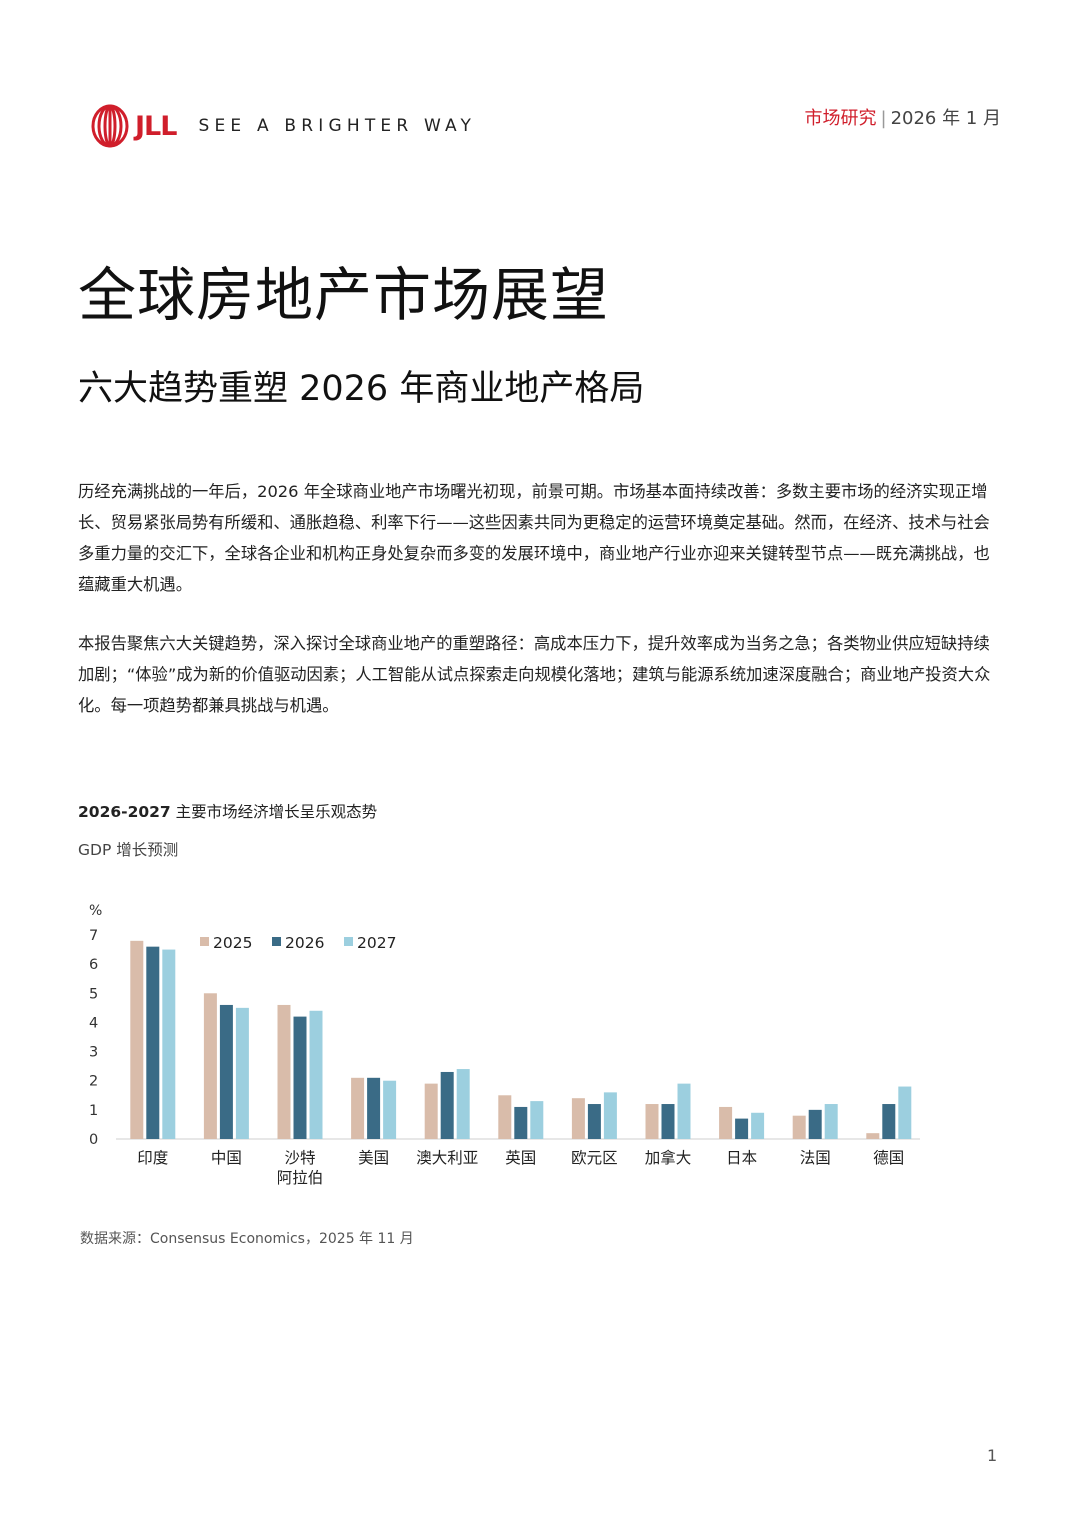  Describe the element at coordinates (361, 389) in the screenshot. I see `page-subtitle: 六大趋势重塑 2026 年商业地产格局` at that location.